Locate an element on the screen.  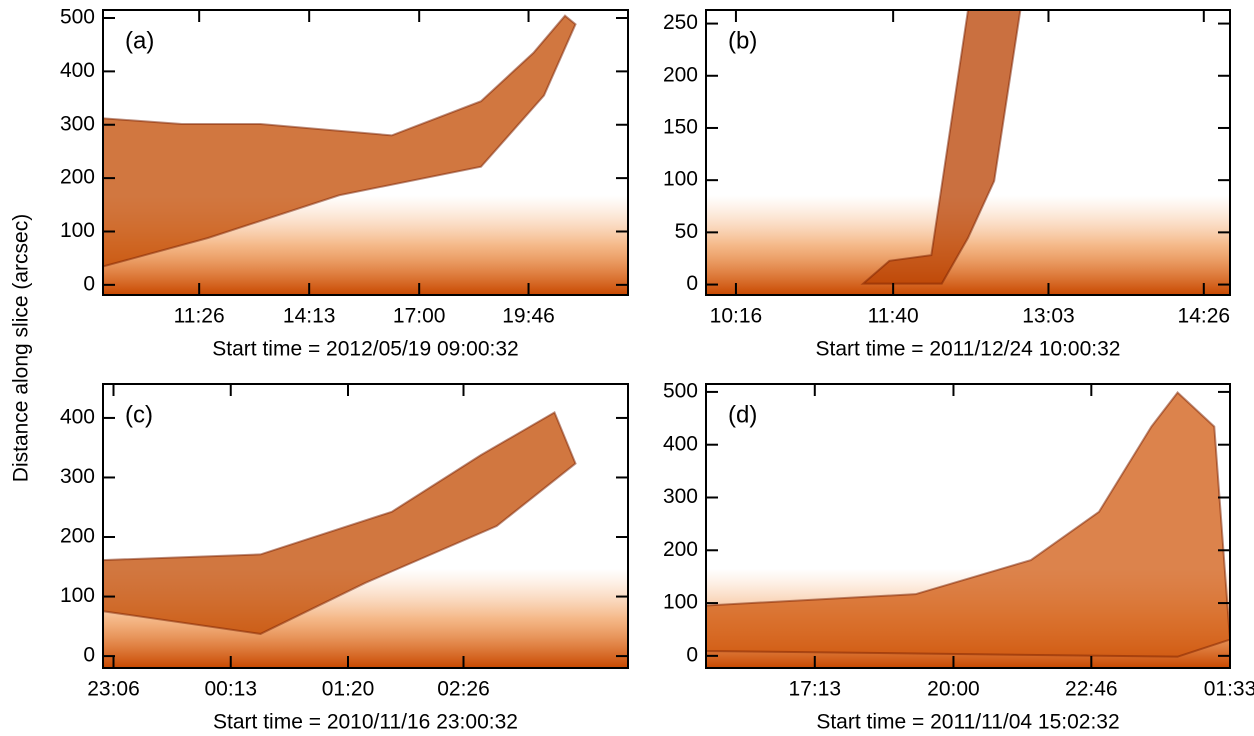
x-tick-label: 17:00 is located at coordinates (419, 316).